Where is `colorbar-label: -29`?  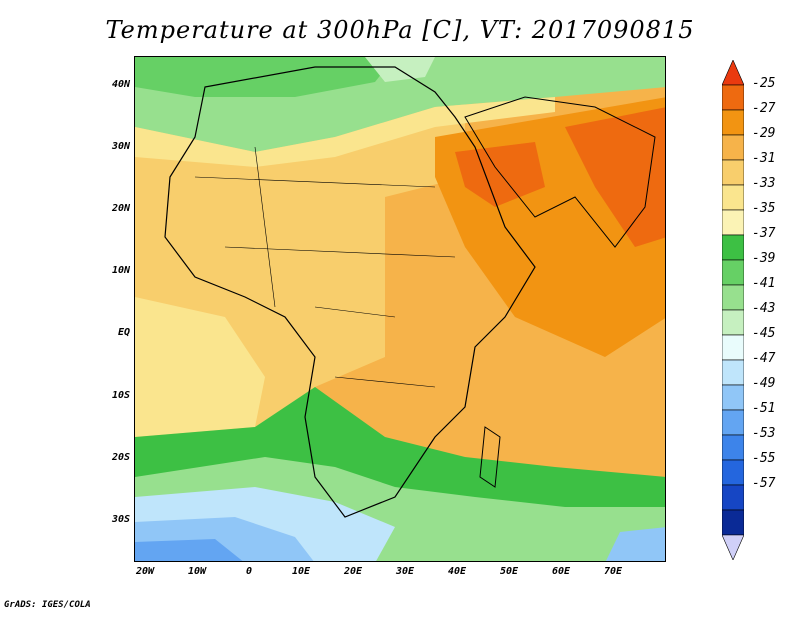 colorbar-label: -29 is located at coordinates (764, 133).